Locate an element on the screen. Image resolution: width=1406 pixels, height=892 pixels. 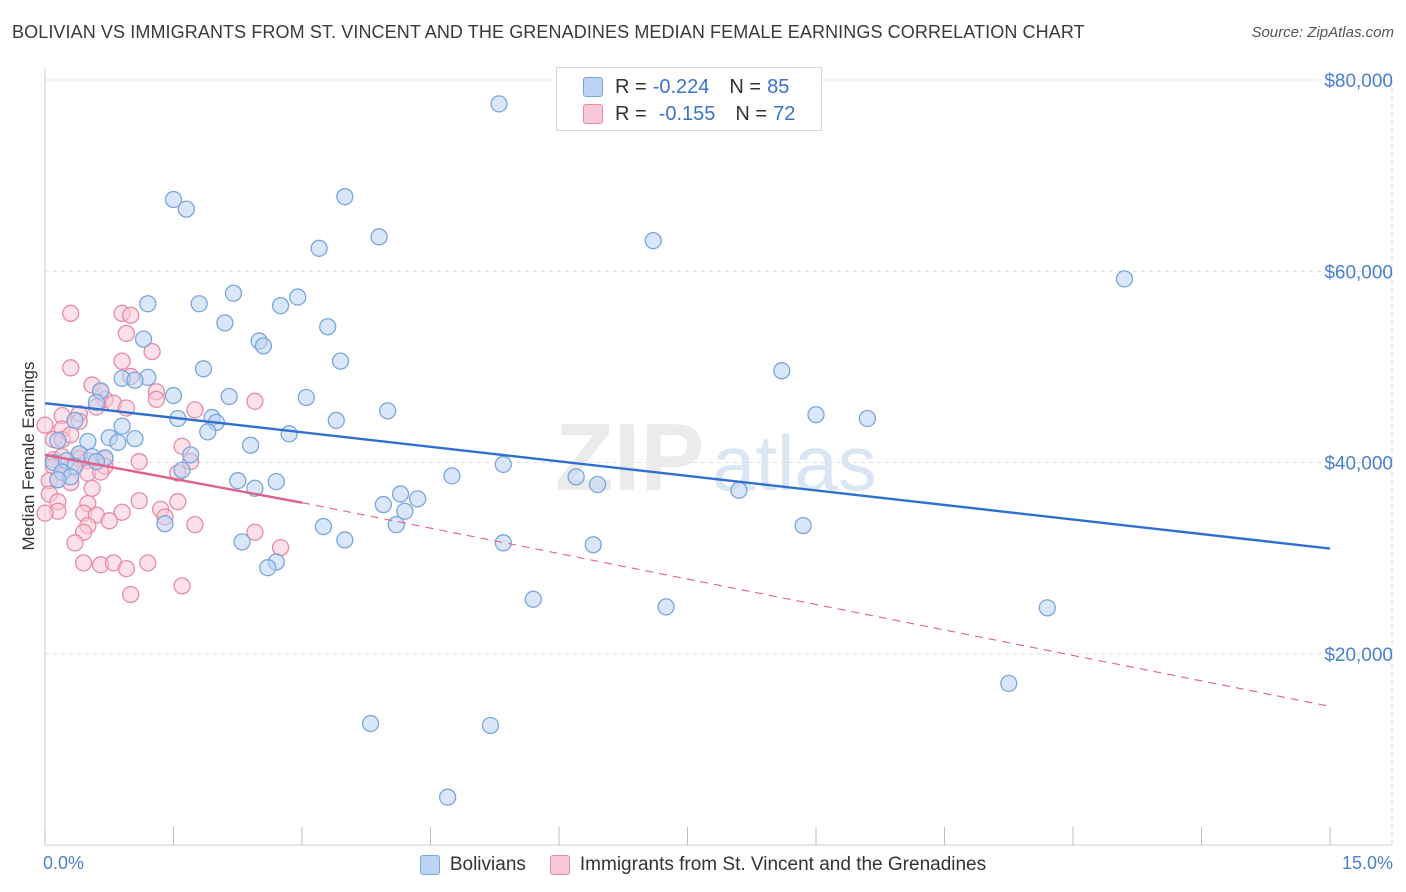
source-note: Source: ZipAtlas.com is located at coordinates (1322, 32).